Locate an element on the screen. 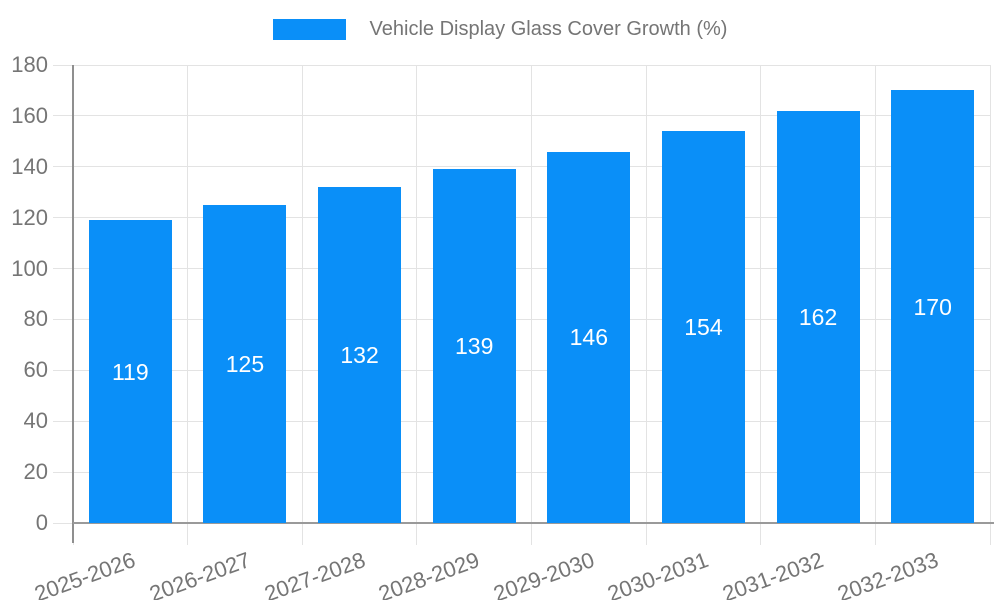 This screenshot has height=600, width=1000. legend: Vehicle Display Glass Cover Growth (%) is located at coordinates (500, 29).